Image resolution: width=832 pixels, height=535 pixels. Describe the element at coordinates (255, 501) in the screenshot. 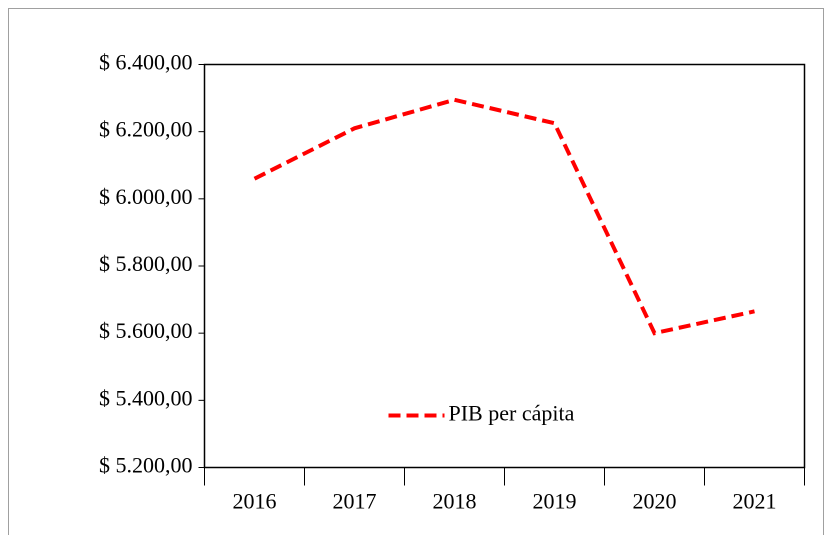

I see `x-tick-label: 2016` at that location.